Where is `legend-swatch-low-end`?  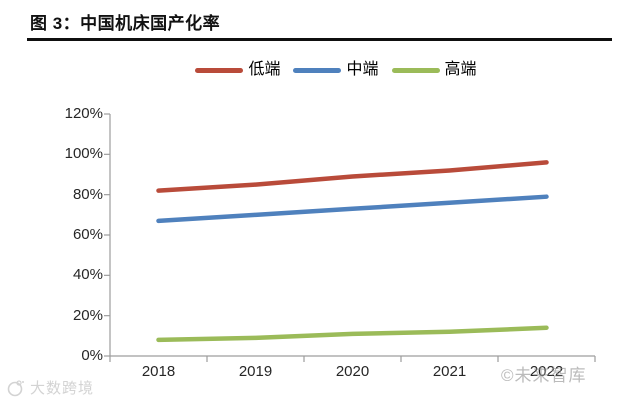 legend-swatch-low-end is located at coordinates (219, 70).